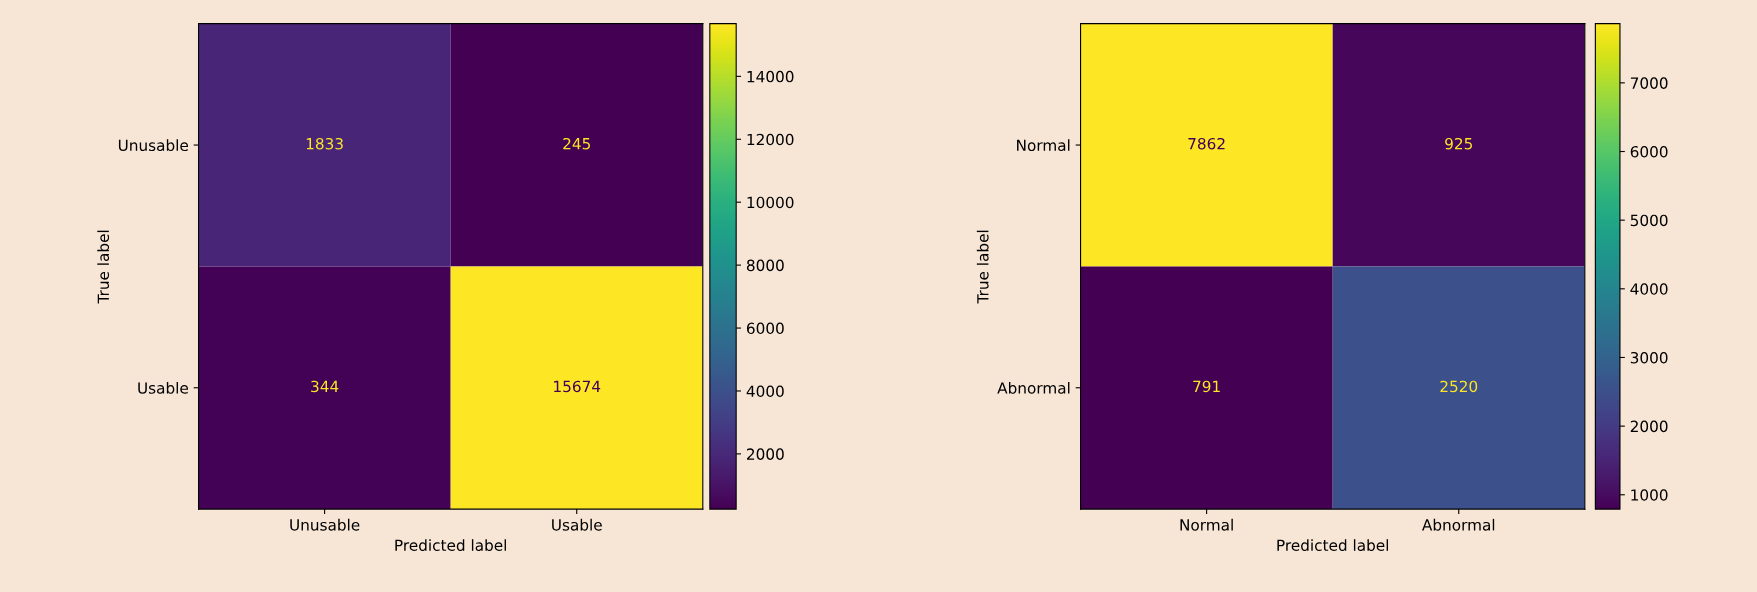 The height and width of the screenshot is (592, 1757). I want to click on color-bar-label: 1000, so click(1649, 495).